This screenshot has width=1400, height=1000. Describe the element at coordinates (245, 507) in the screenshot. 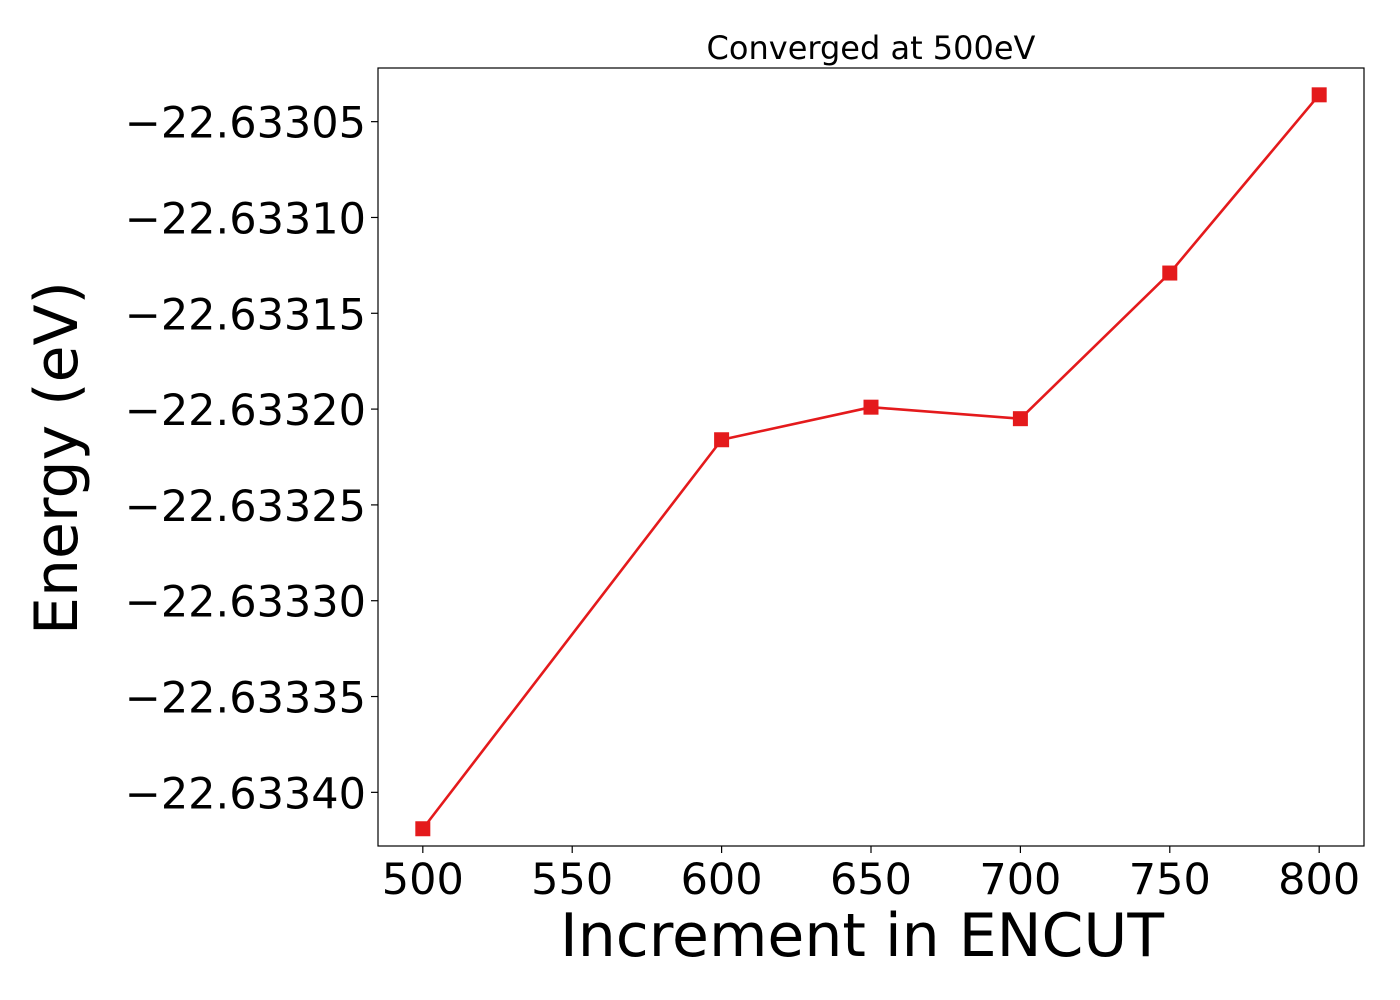

I see `y-tick-label: −22.63325` at that location.